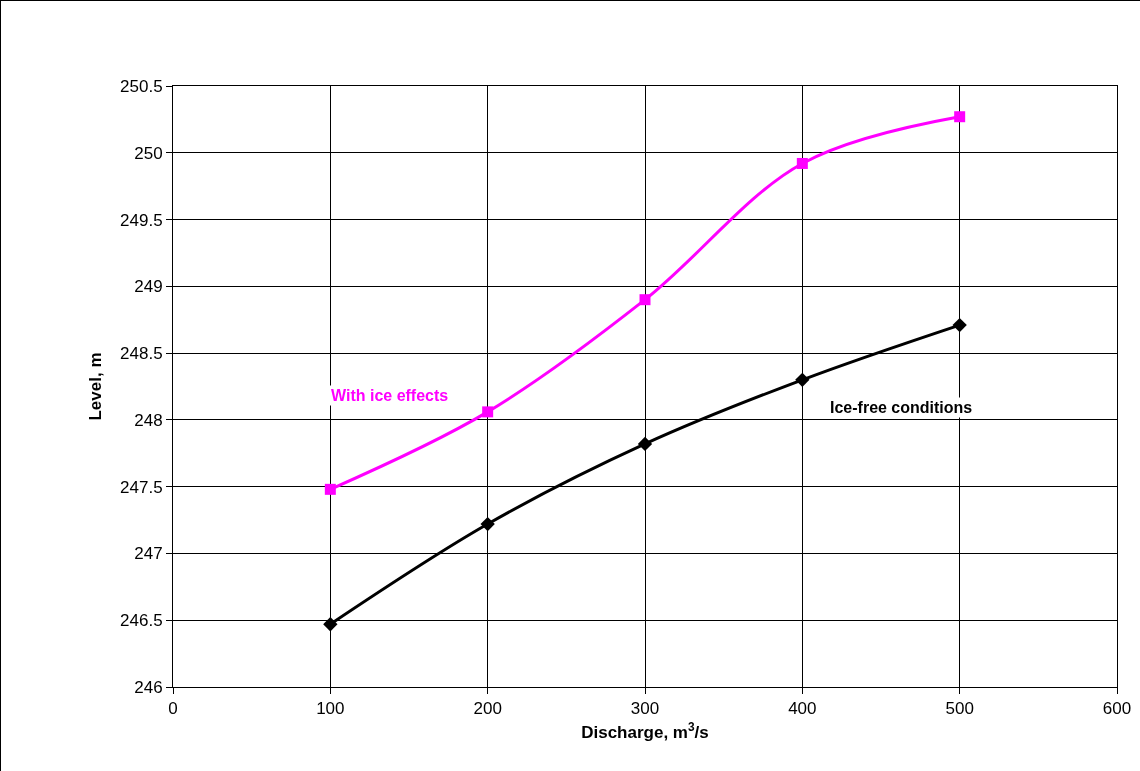 The image size is (1140, 771). I want to click on x-axis-title: Discharge, m$^{3}$/s, so click(645, 730).